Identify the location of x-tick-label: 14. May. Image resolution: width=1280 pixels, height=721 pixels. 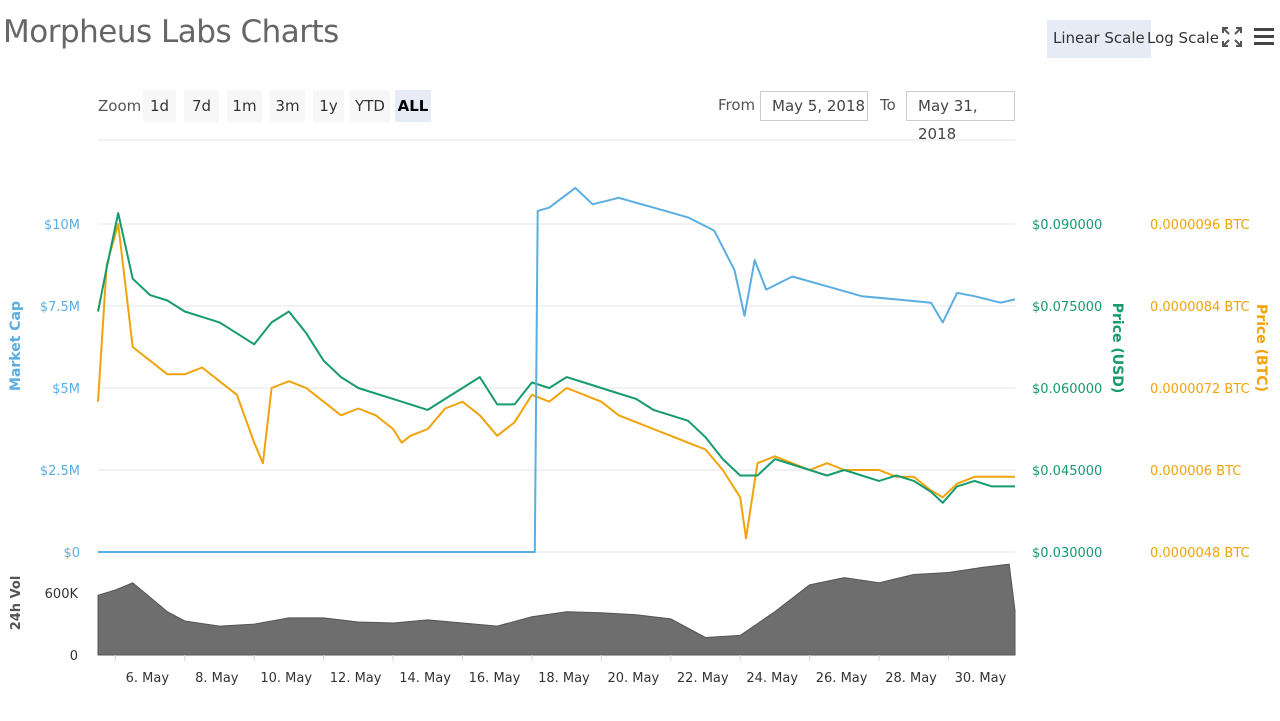
(425, 678).